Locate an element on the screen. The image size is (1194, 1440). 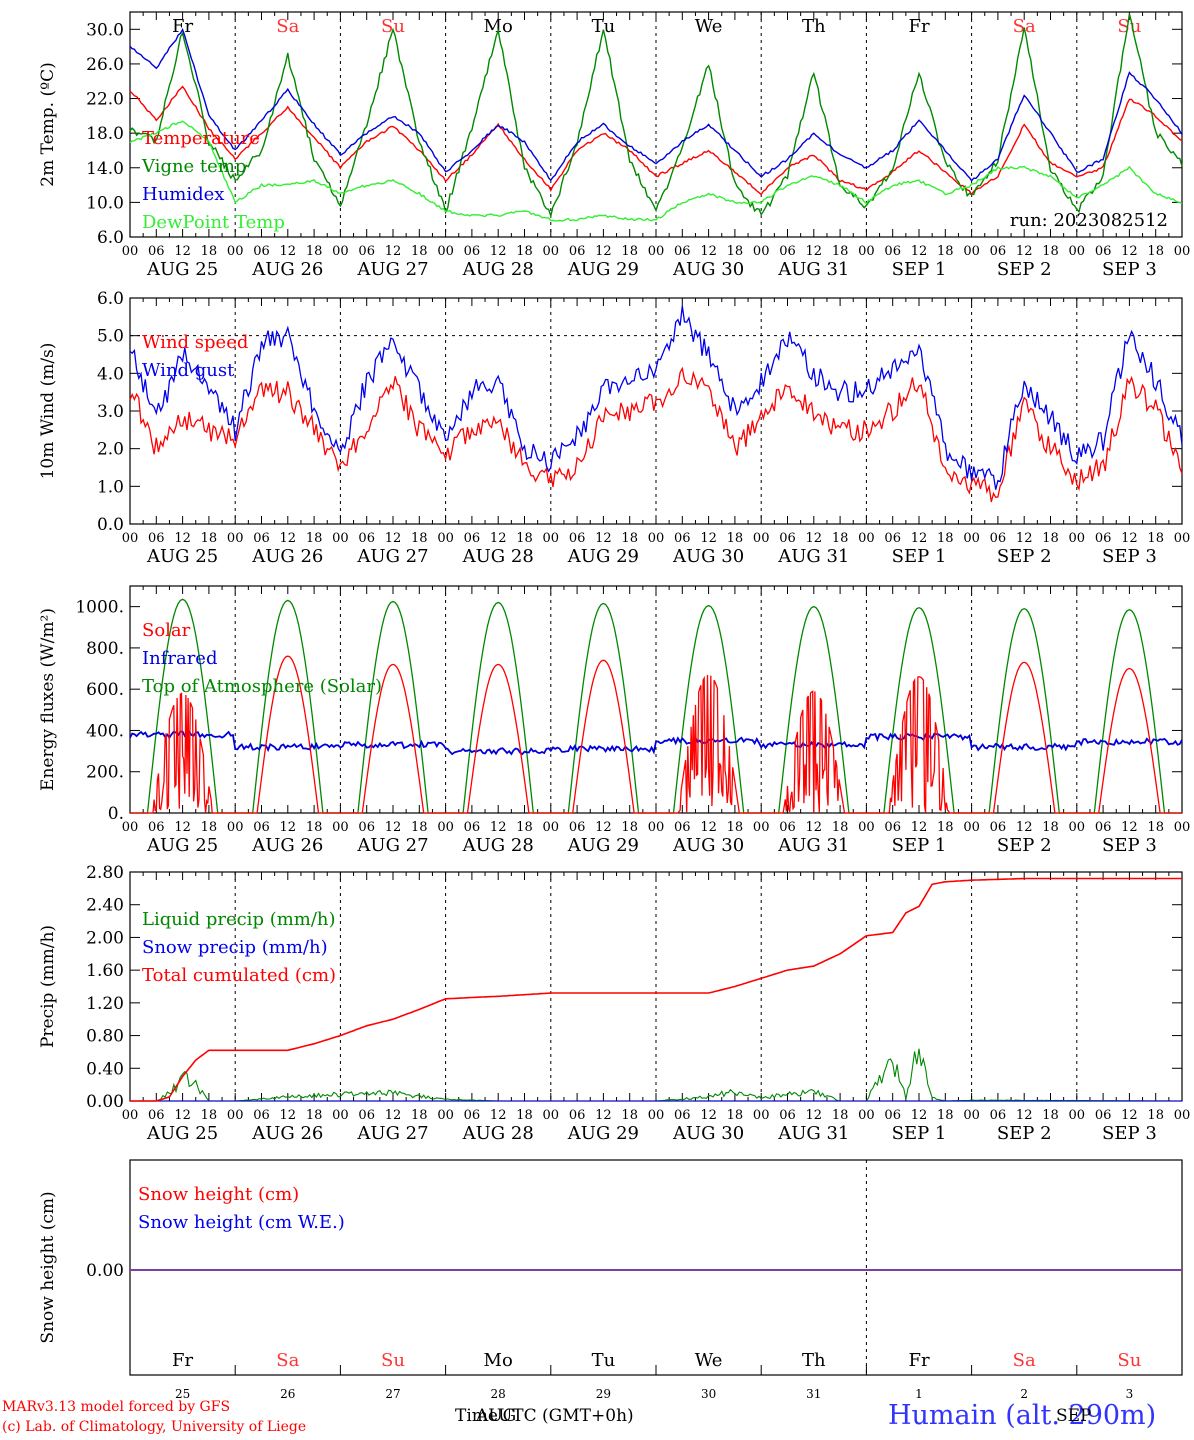
weekday-label: Tu is located at coordinates (604, 1360).